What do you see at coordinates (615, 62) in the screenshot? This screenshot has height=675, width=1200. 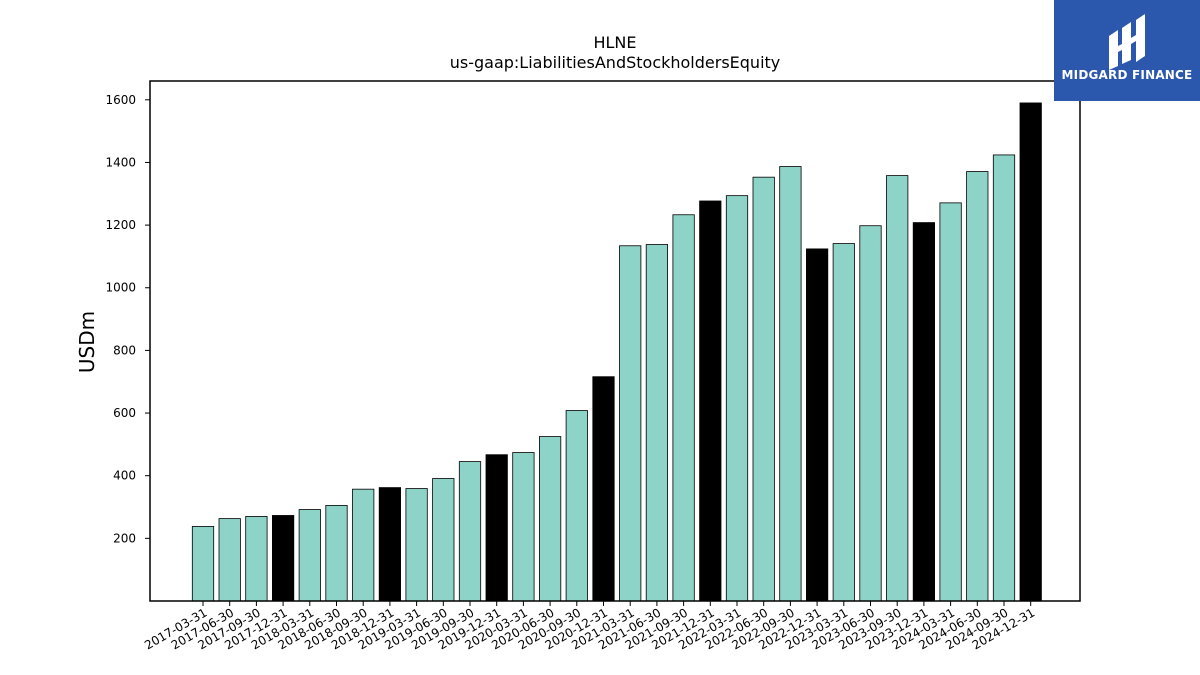 I see `chart-subtitle: us-gaap:LiabilitiesAndStockholdersEquity` at bounding box center [615, 62].